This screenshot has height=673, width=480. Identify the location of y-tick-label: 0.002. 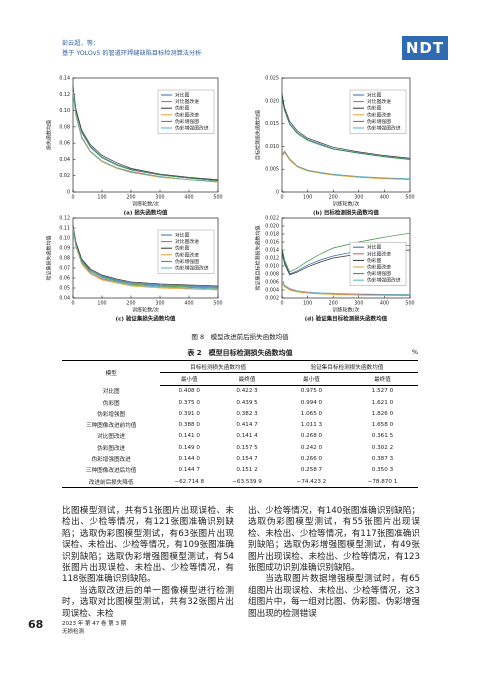
(272, 299).